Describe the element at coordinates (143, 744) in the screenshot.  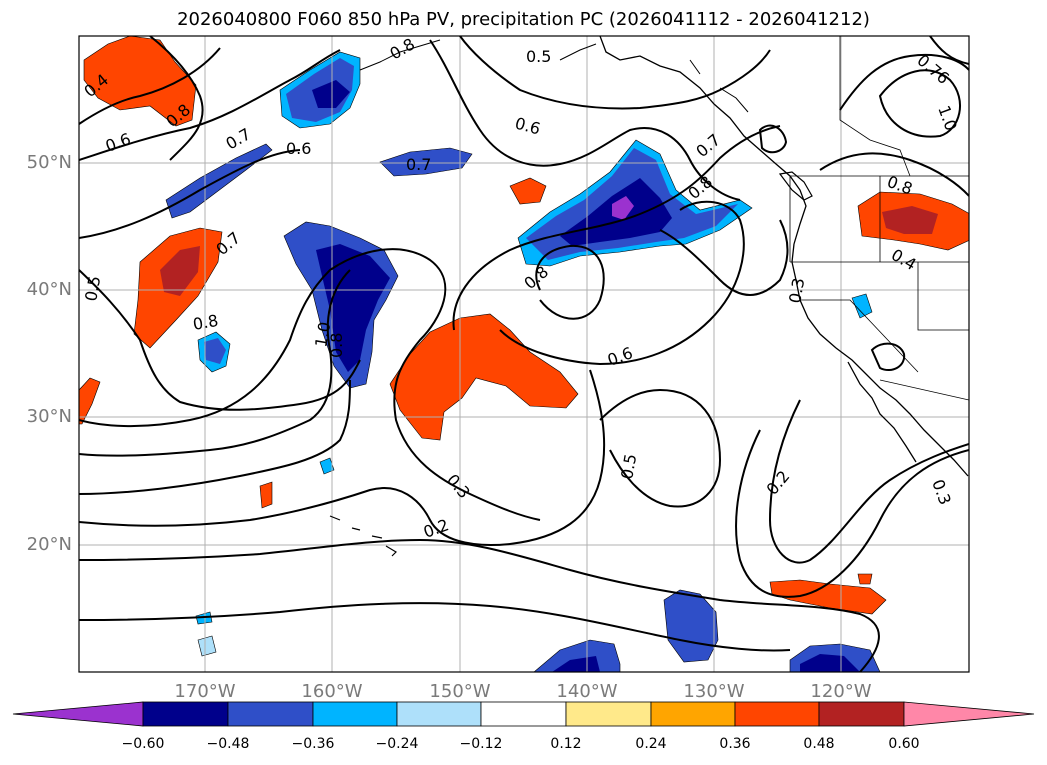
I see `colorbar-tick-label: −0.60` at that location.